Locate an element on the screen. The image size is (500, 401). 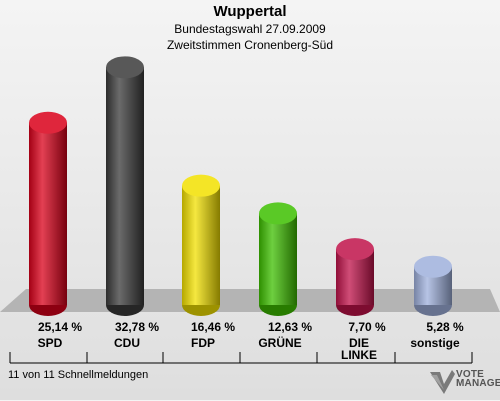
bar-sonstige is located at coordinates (433, 285).